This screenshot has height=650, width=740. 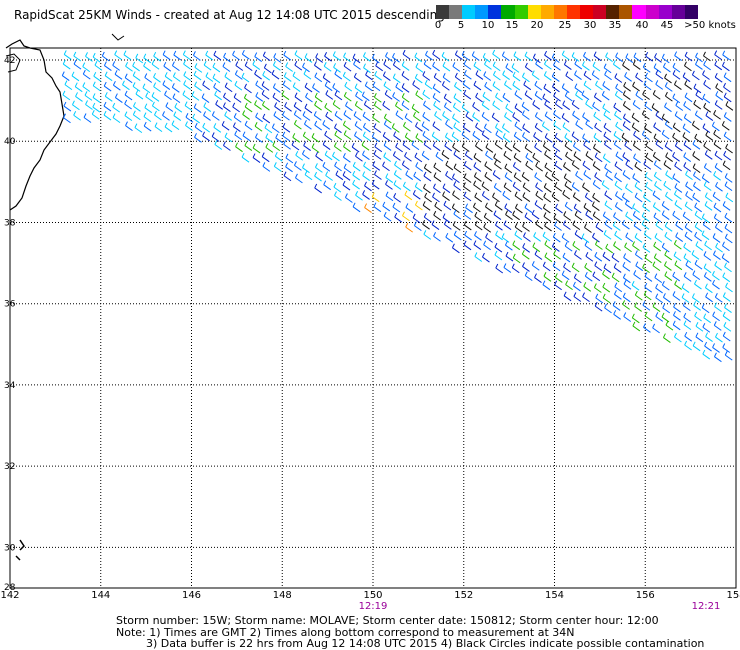 What do you see at coordinates (461, 25) in the screenshot?
I see `colorbar-label: 5` at bounding box center [461, 25].